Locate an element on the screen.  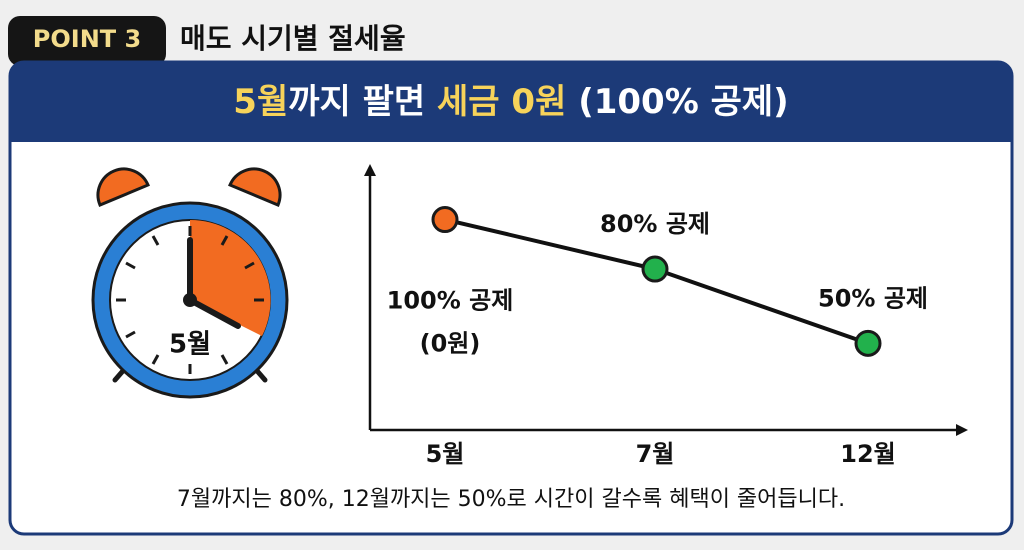
badge is located at coordinates (87, 41).